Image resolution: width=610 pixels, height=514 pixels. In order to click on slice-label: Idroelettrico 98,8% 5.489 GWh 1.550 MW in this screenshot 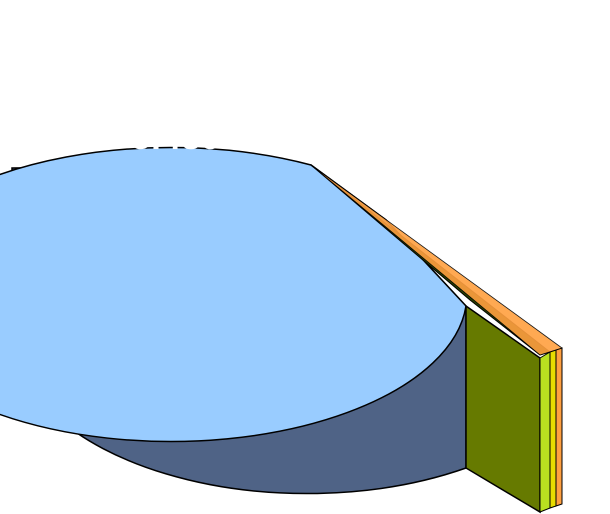, I will do `click(310, 110)`.